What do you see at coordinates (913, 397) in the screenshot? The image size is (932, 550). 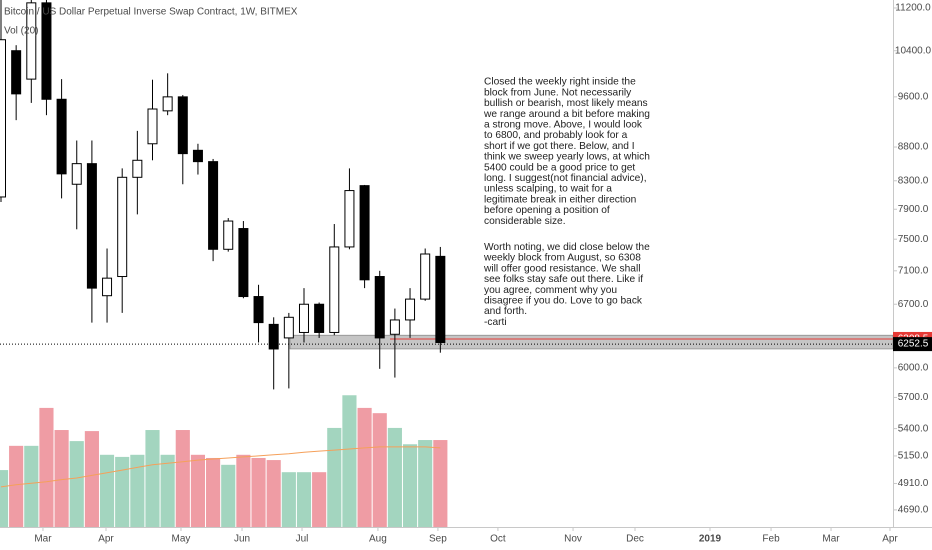 I see `y-tick-label: 5700.0` at bounding box center [913, 397].